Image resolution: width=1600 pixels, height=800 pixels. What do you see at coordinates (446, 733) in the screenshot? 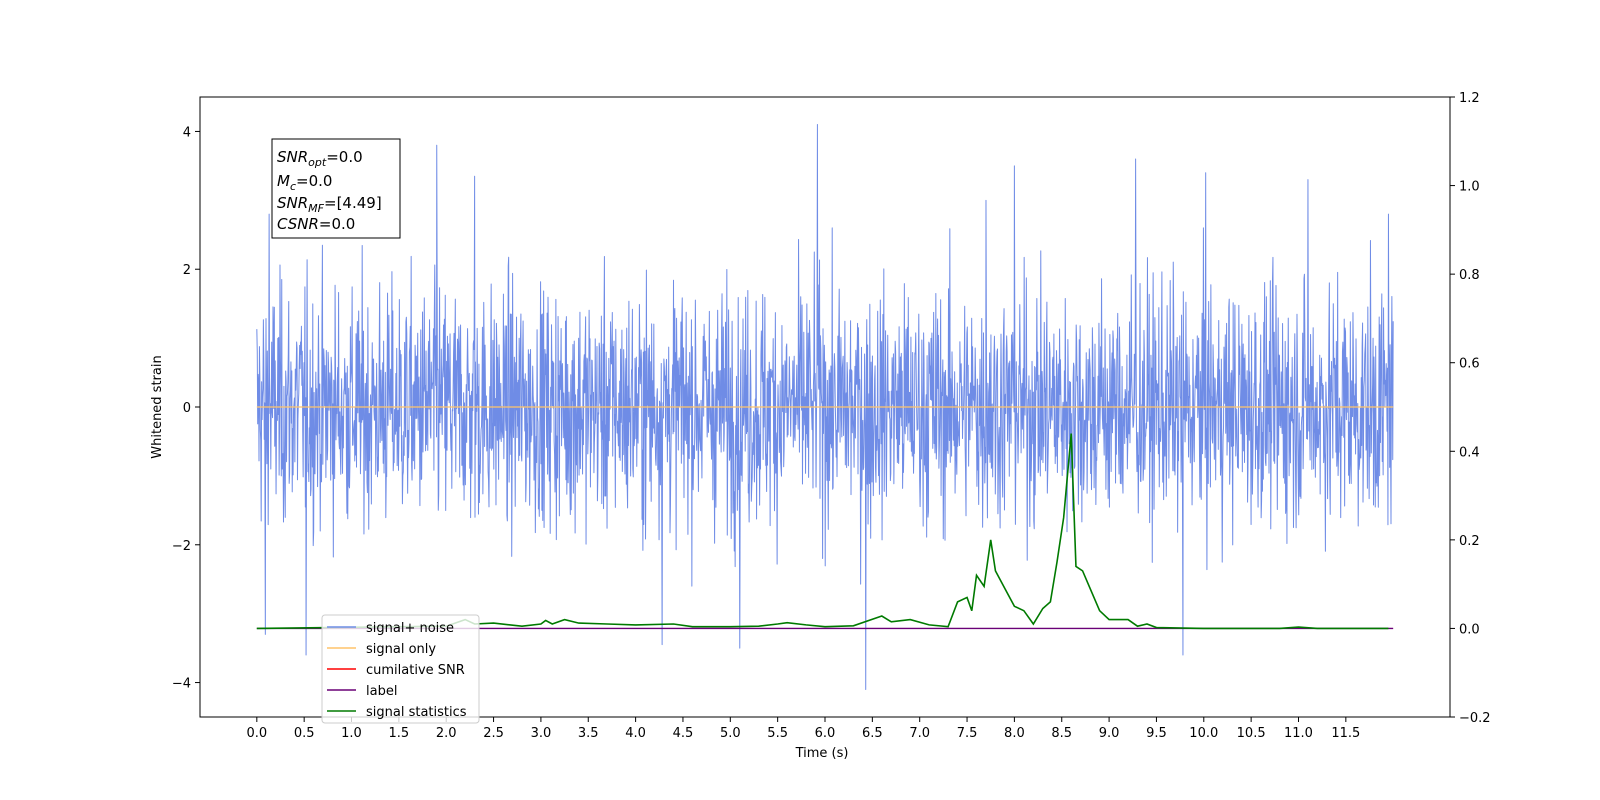
I see `x-tick-label: 2.0` at bounding box center [446, 733].